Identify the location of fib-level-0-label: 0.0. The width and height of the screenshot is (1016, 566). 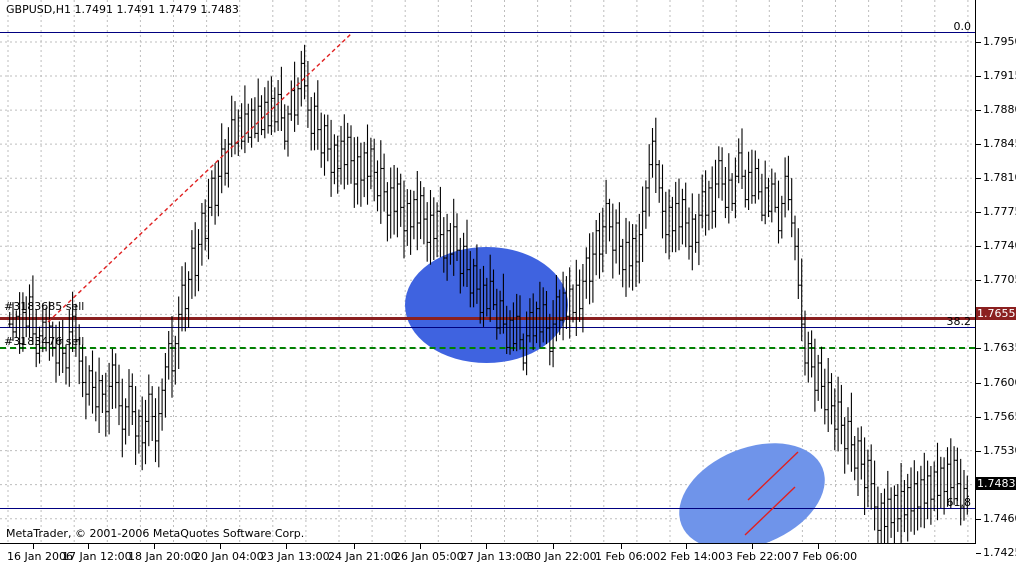
(962, 26).